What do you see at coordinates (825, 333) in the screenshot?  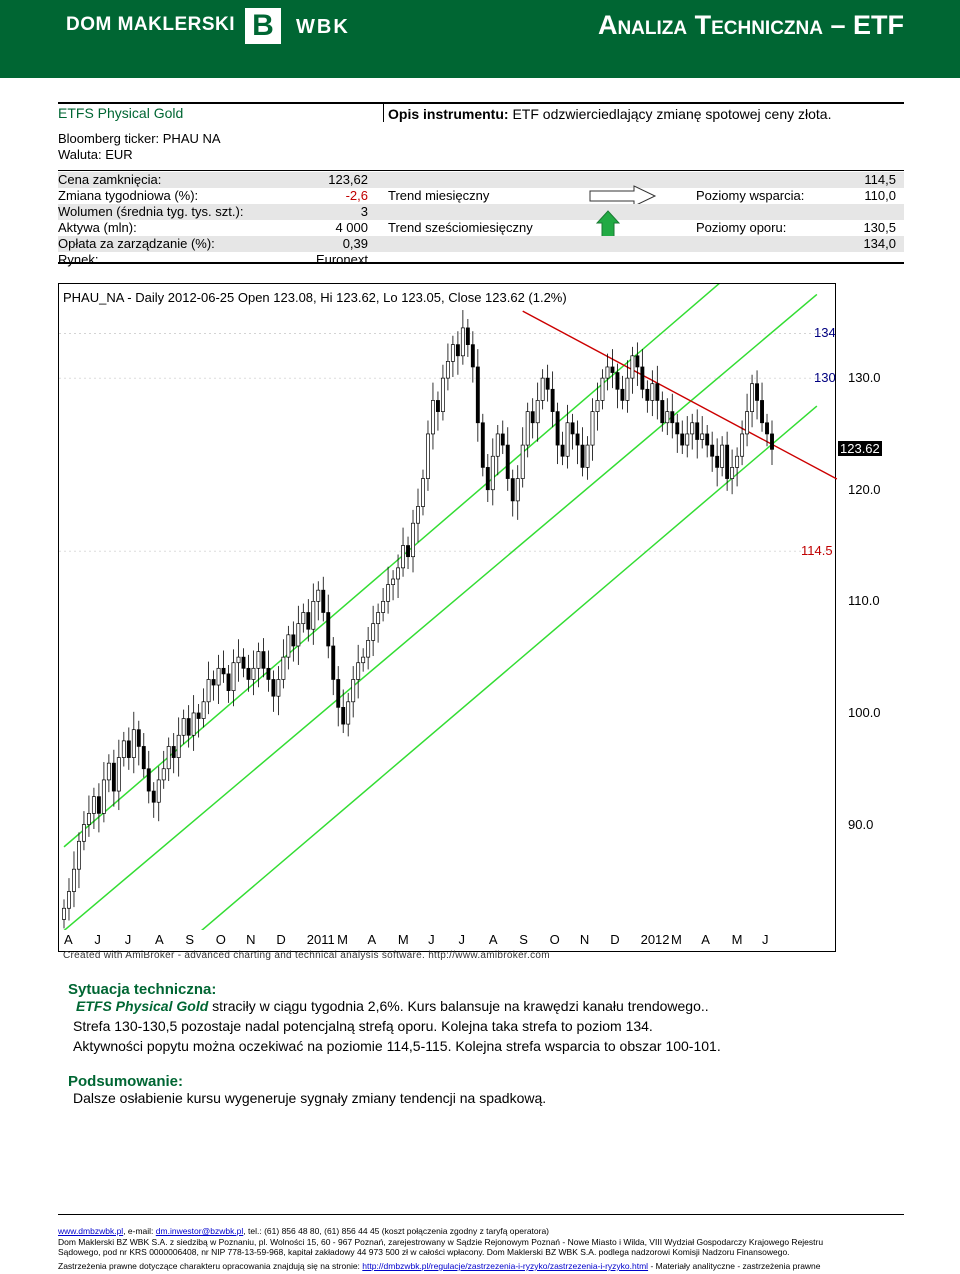 I see `level-label: 134` at bounding box center [825, 333].